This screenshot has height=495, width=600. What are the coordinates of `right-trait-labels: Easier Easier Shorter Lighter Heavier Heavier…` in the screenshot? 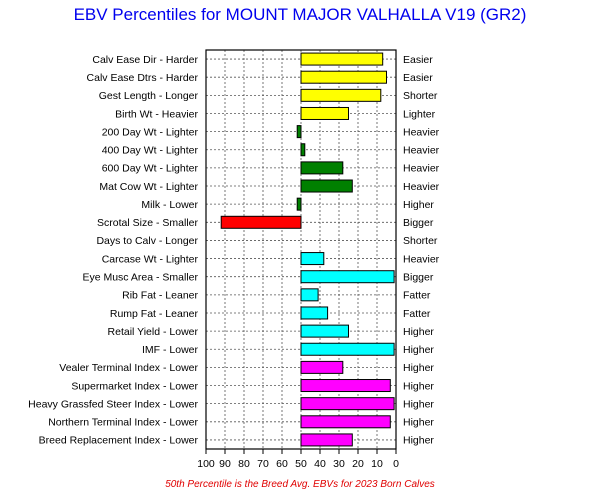 It's located at (421, 250).